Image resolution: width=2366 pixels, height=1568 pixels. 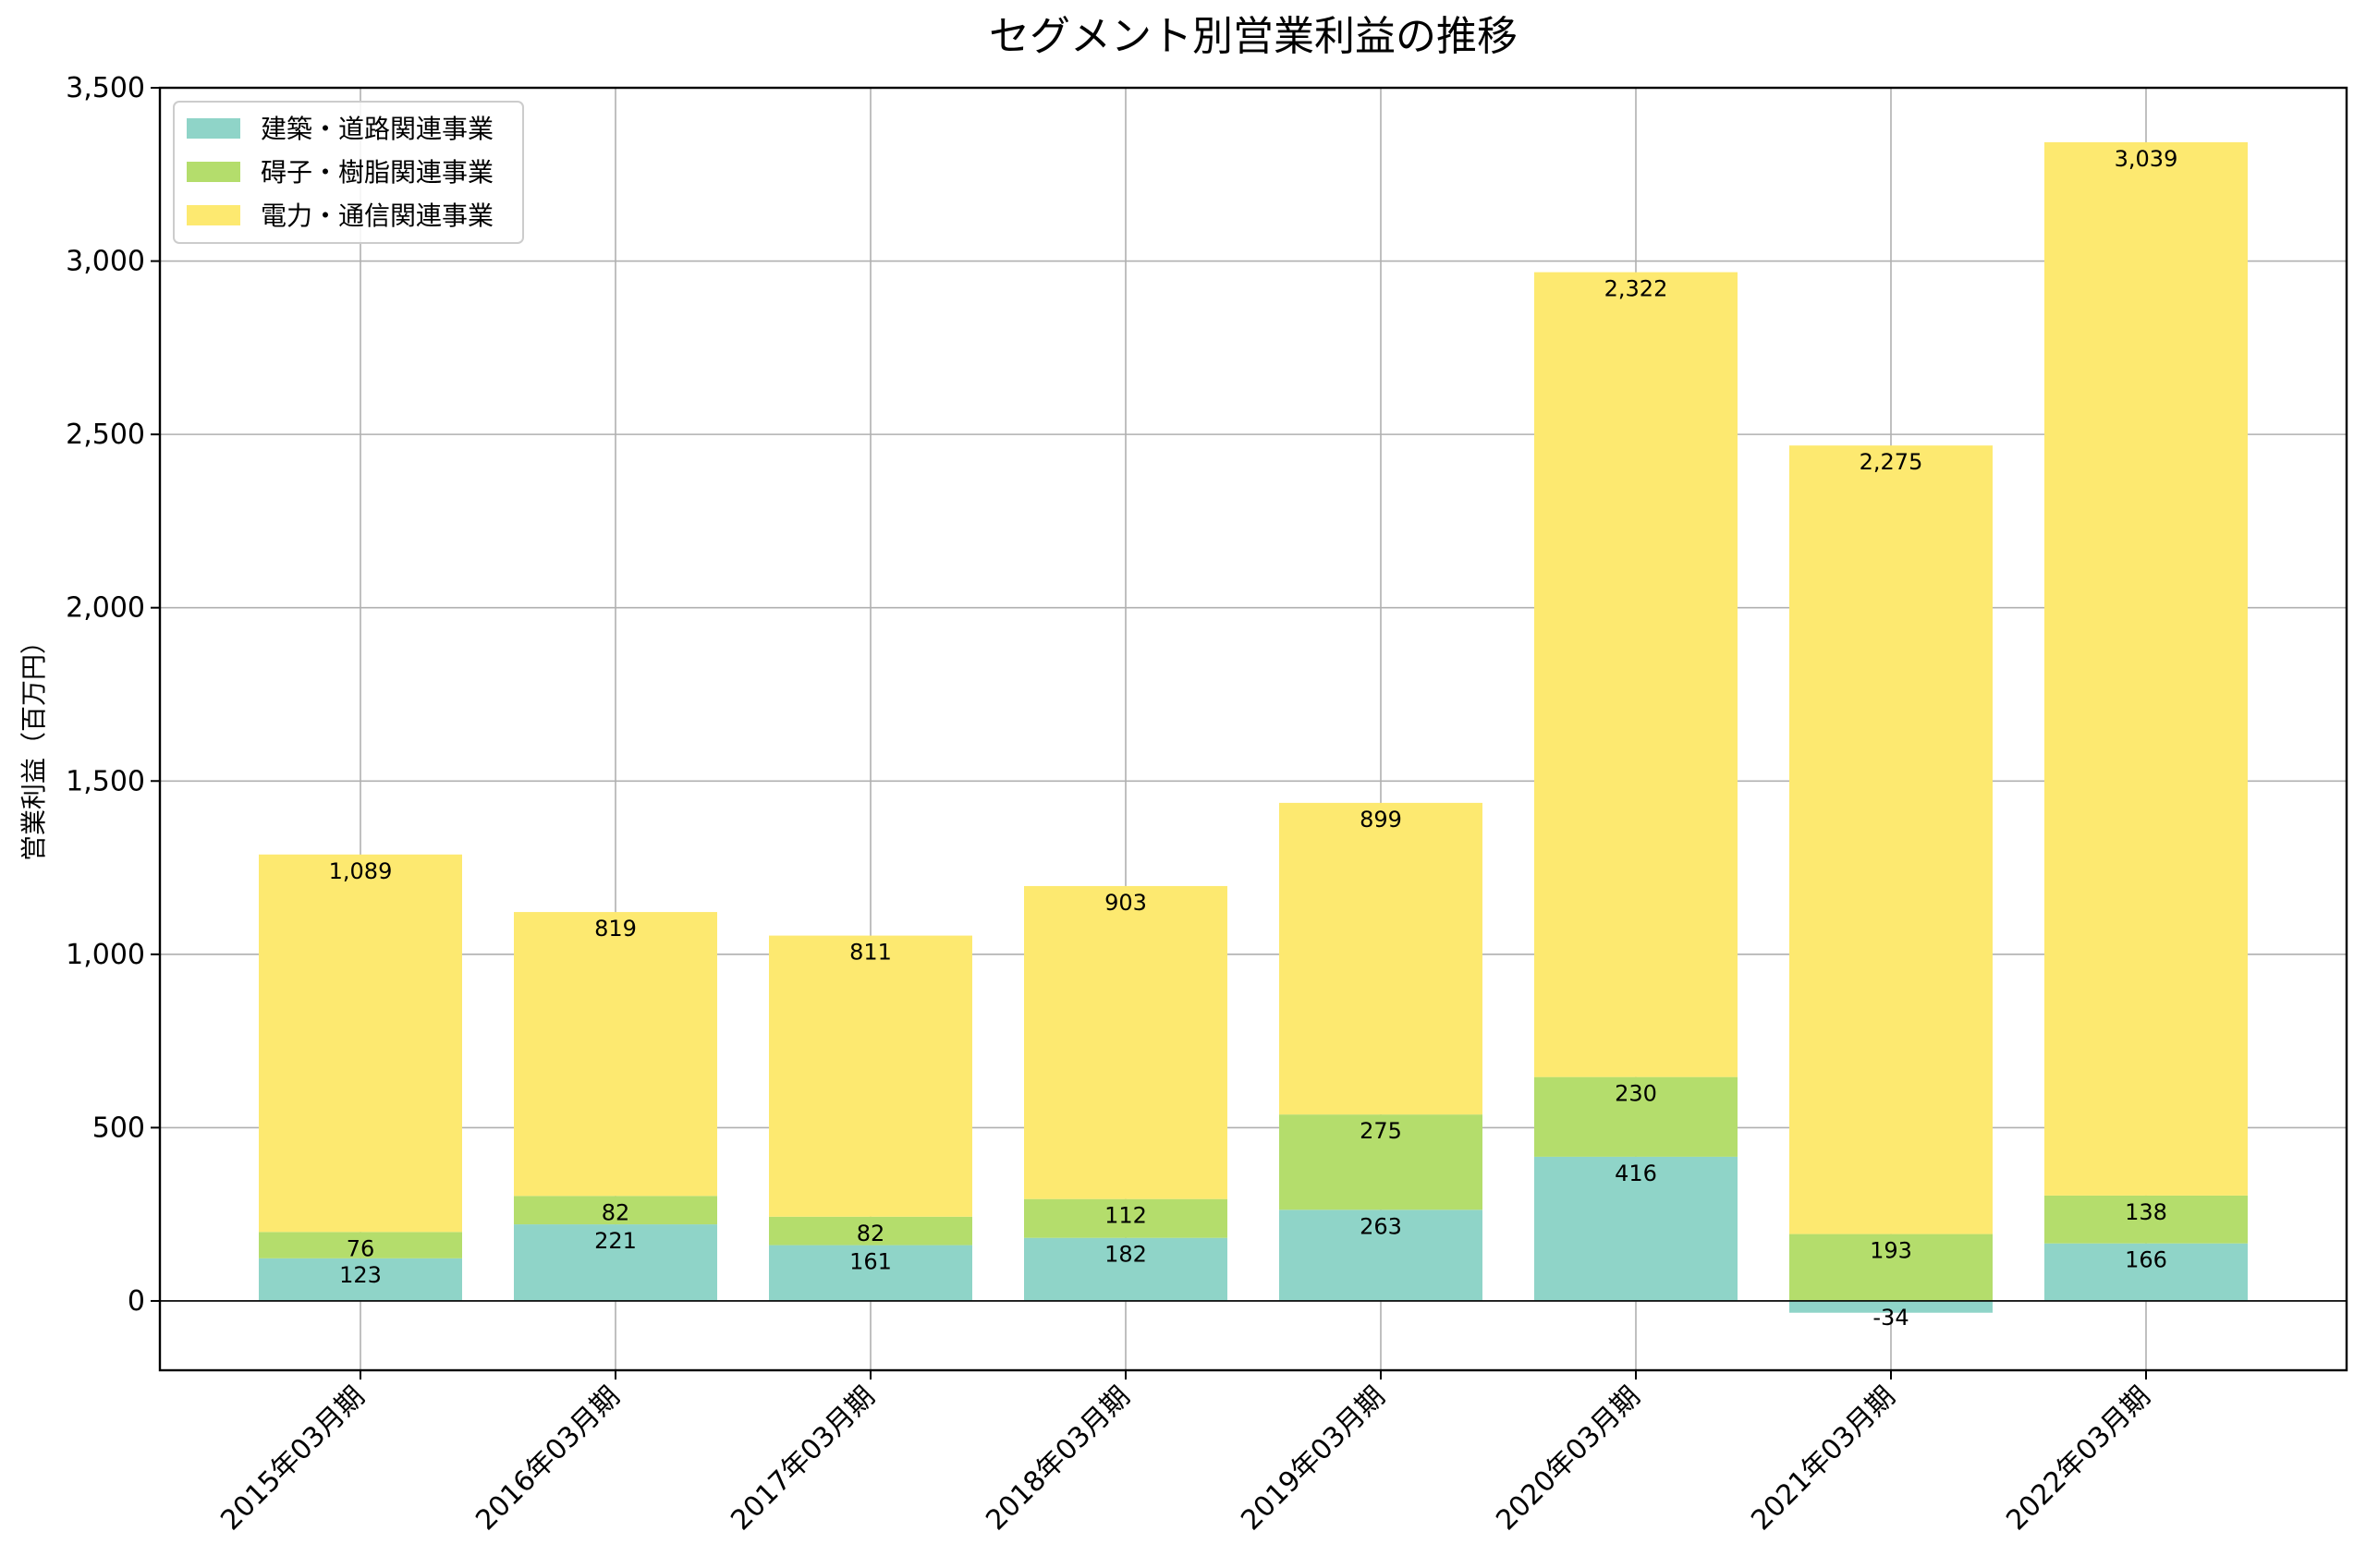 What do you see at coordinates (803, 1458) in the screenshot?
I see `x-tick-label: 2017年03月期` at bounding box center [803, 1458].